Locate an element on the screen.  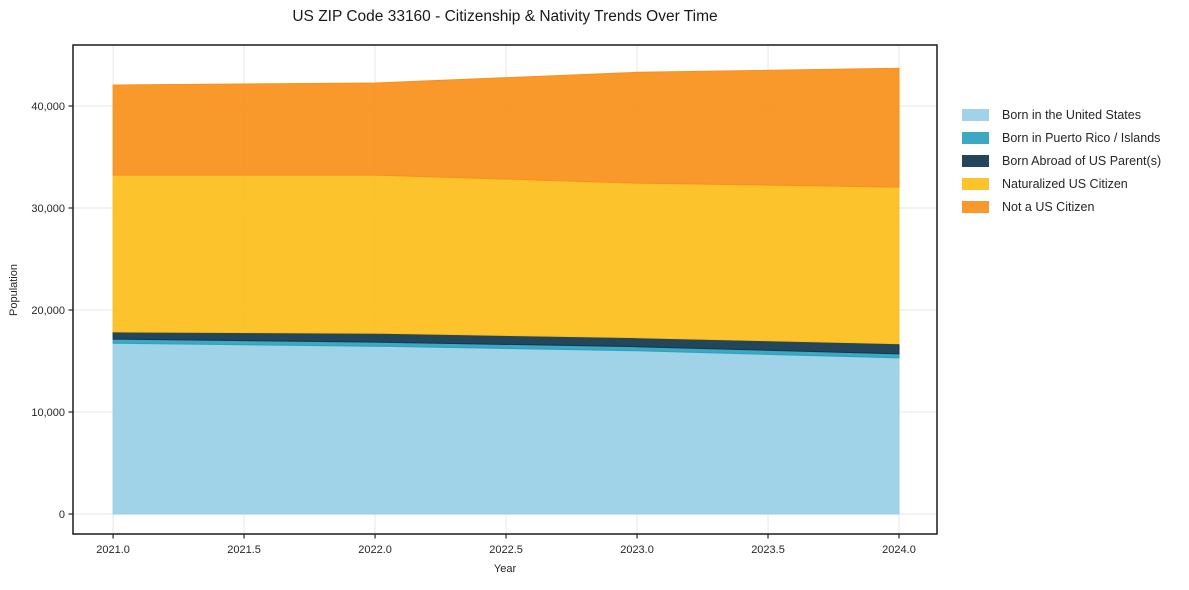
legend-item-born-in-us: Born in the United States is located at coordinates (1061, 114).